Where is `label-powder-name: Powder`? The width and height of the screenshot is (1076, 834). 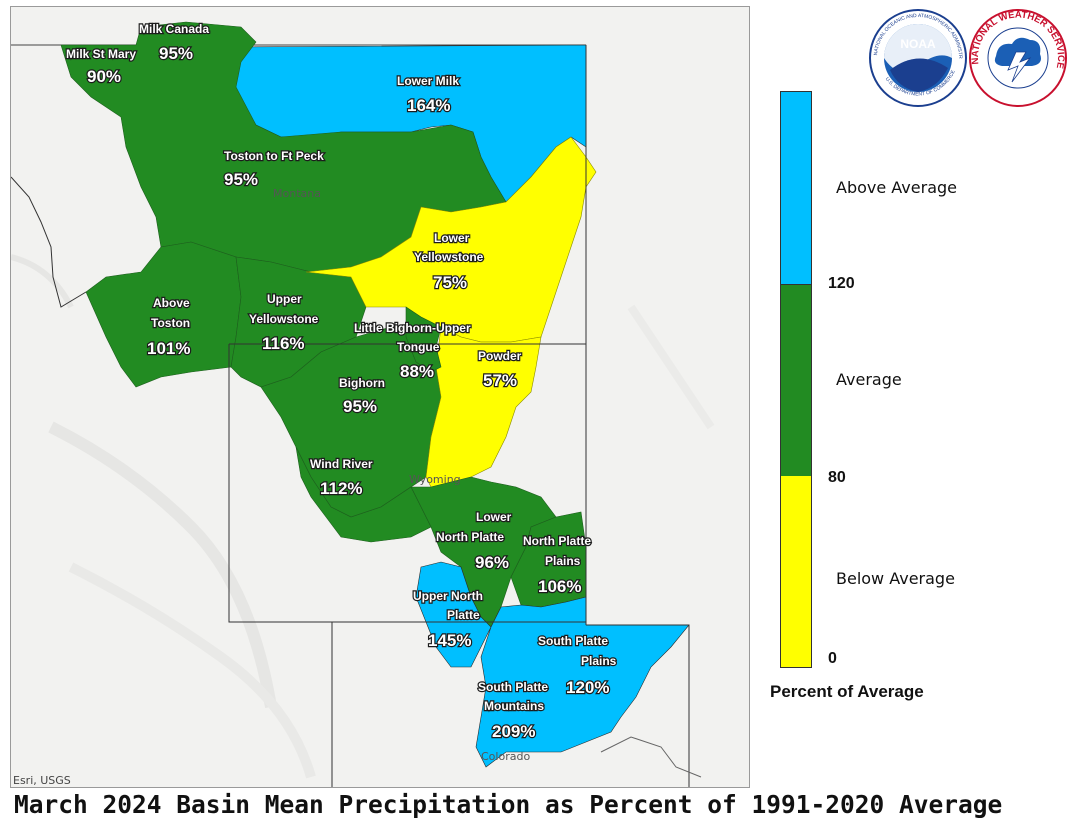
label-powder-name: Powder is located at coordinates (500, 356).